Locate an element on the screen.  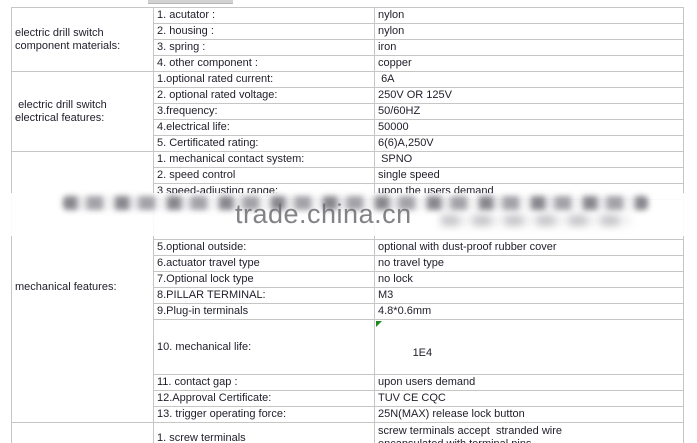
spec-key-cell: 6.actuator travel type is located at coordinates (264, 263).